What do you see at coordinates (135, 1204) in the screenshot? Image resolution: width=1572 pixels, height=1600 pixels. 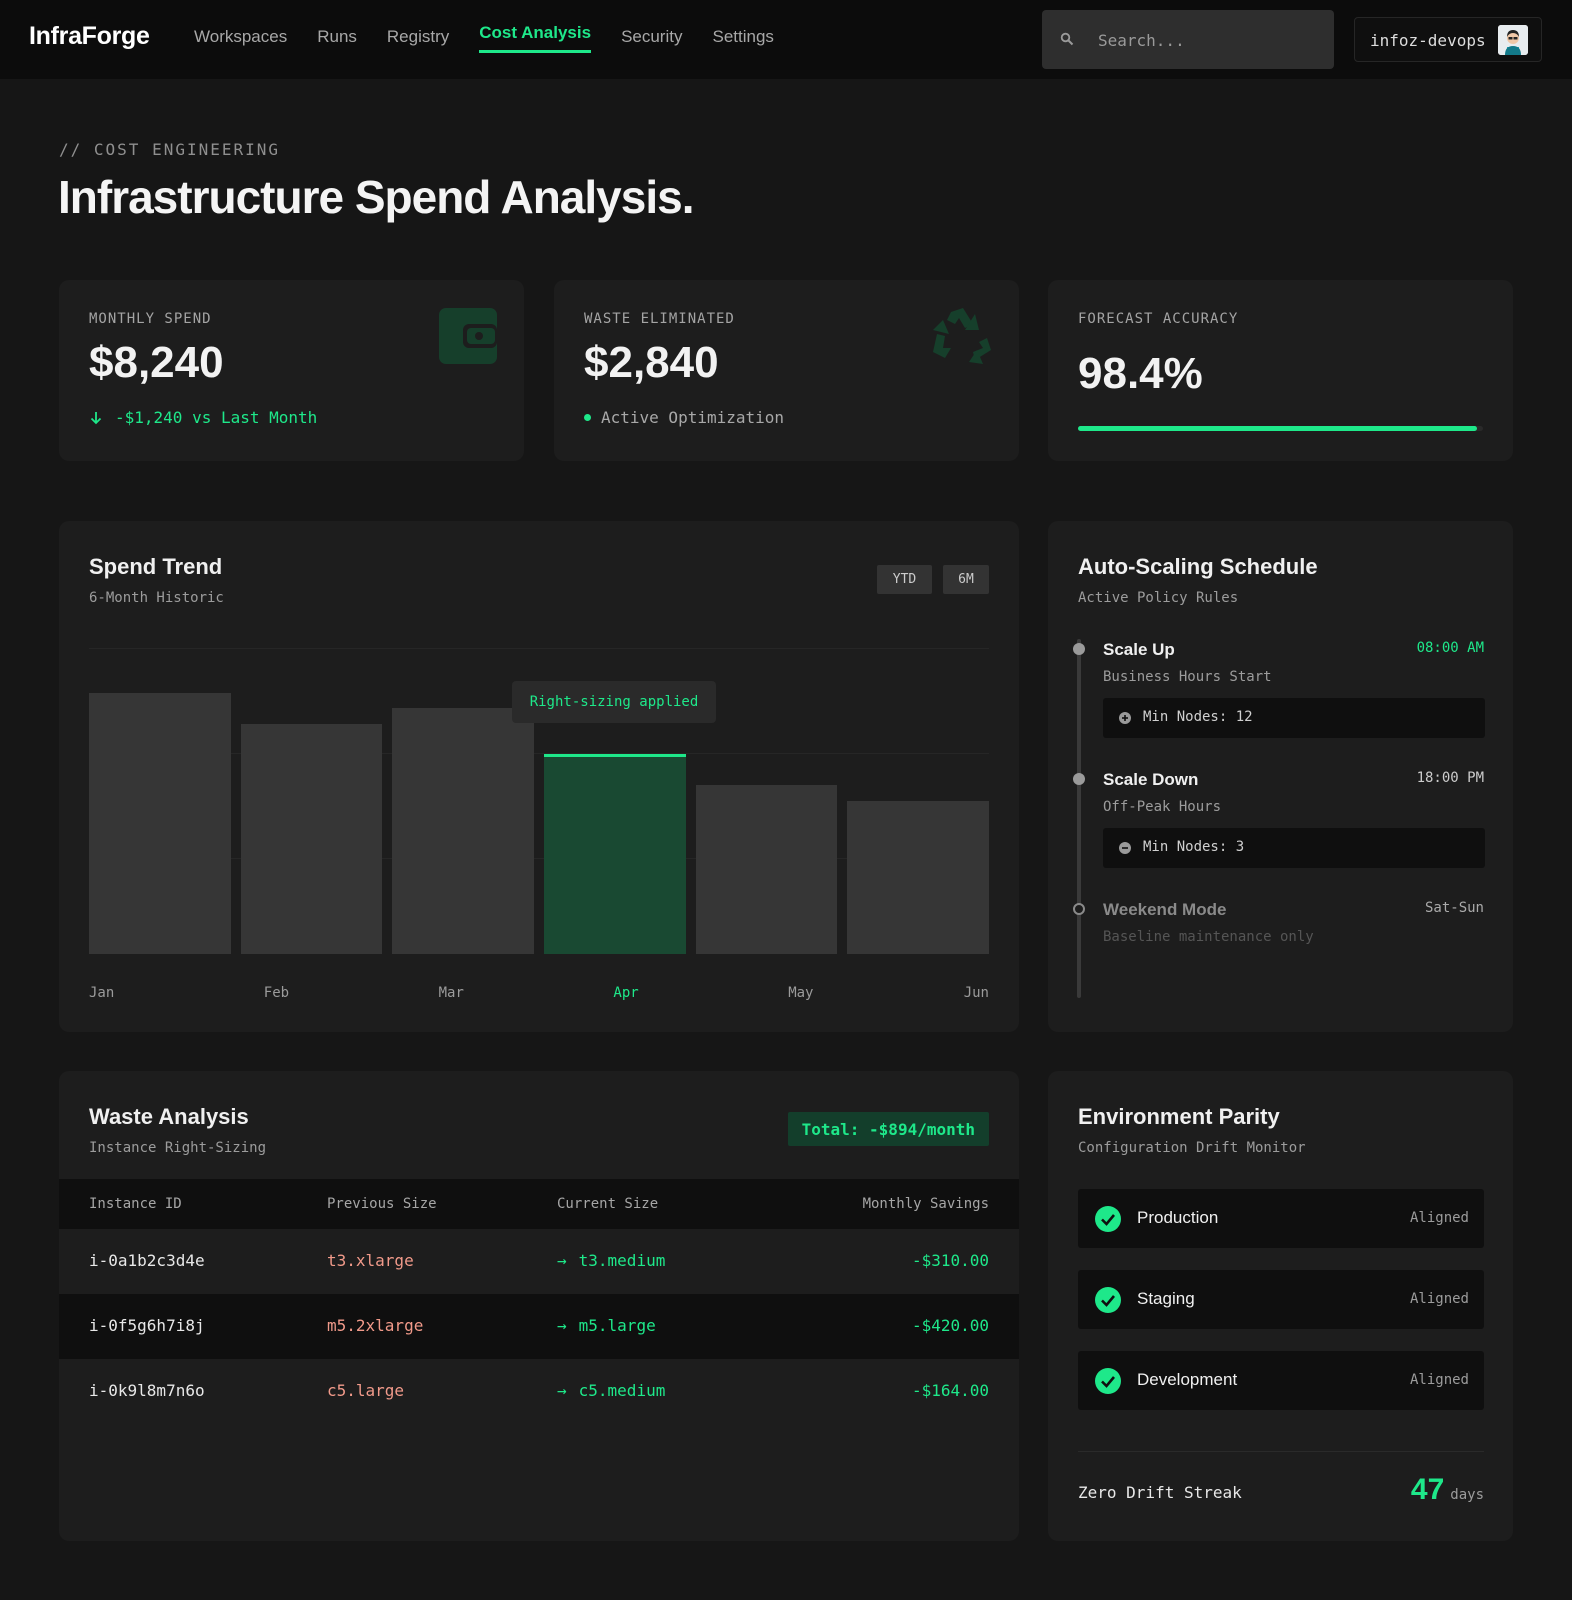 I see `col-instance-id: Instance ID` at bounding box center [135, 1204].